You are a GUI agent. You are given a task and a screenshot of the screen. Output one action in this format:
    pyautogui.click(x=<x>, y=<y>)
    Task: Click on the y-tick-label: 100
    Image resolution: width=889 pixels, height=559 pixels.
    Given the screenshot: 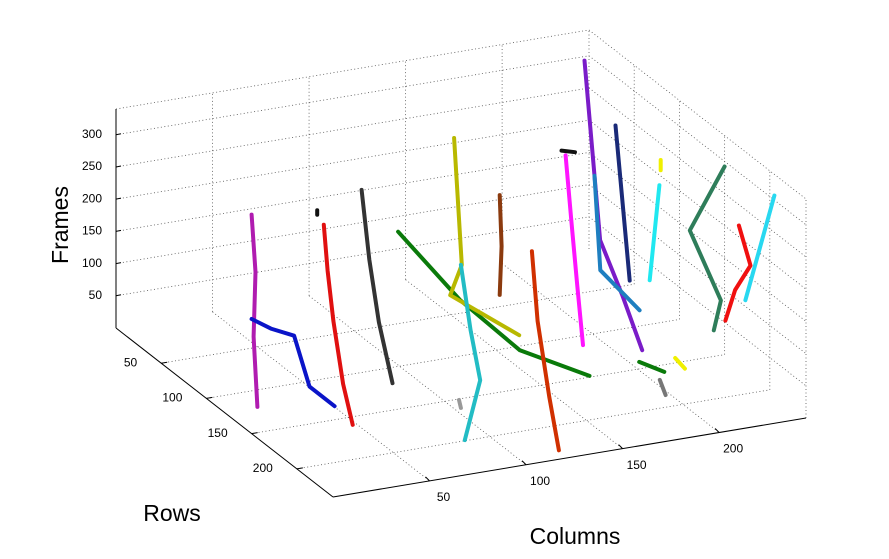 What is the action you would take?
    pyautogui.click(x=172, y=398)
    